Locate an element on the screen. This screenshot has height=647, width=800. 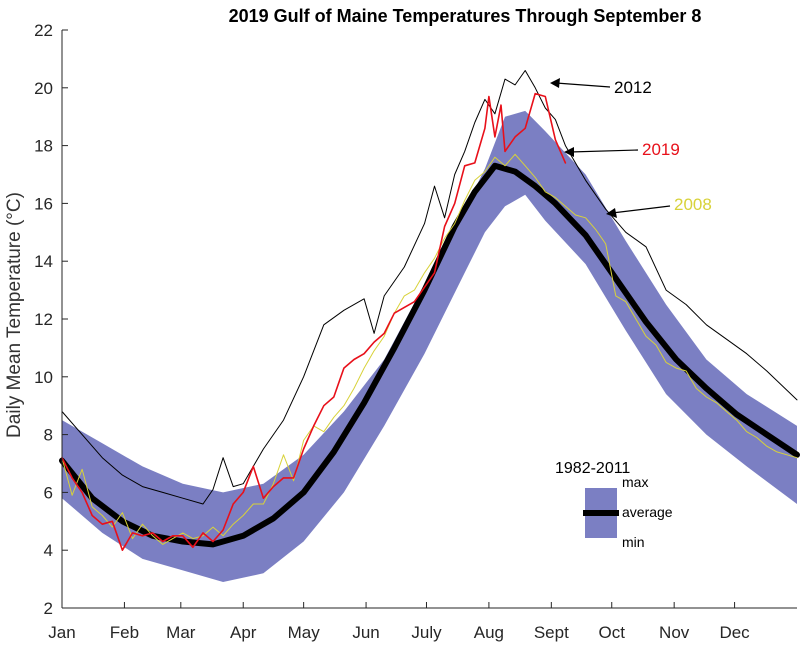
arrow-2012-head is located at coordinates (555, 83).